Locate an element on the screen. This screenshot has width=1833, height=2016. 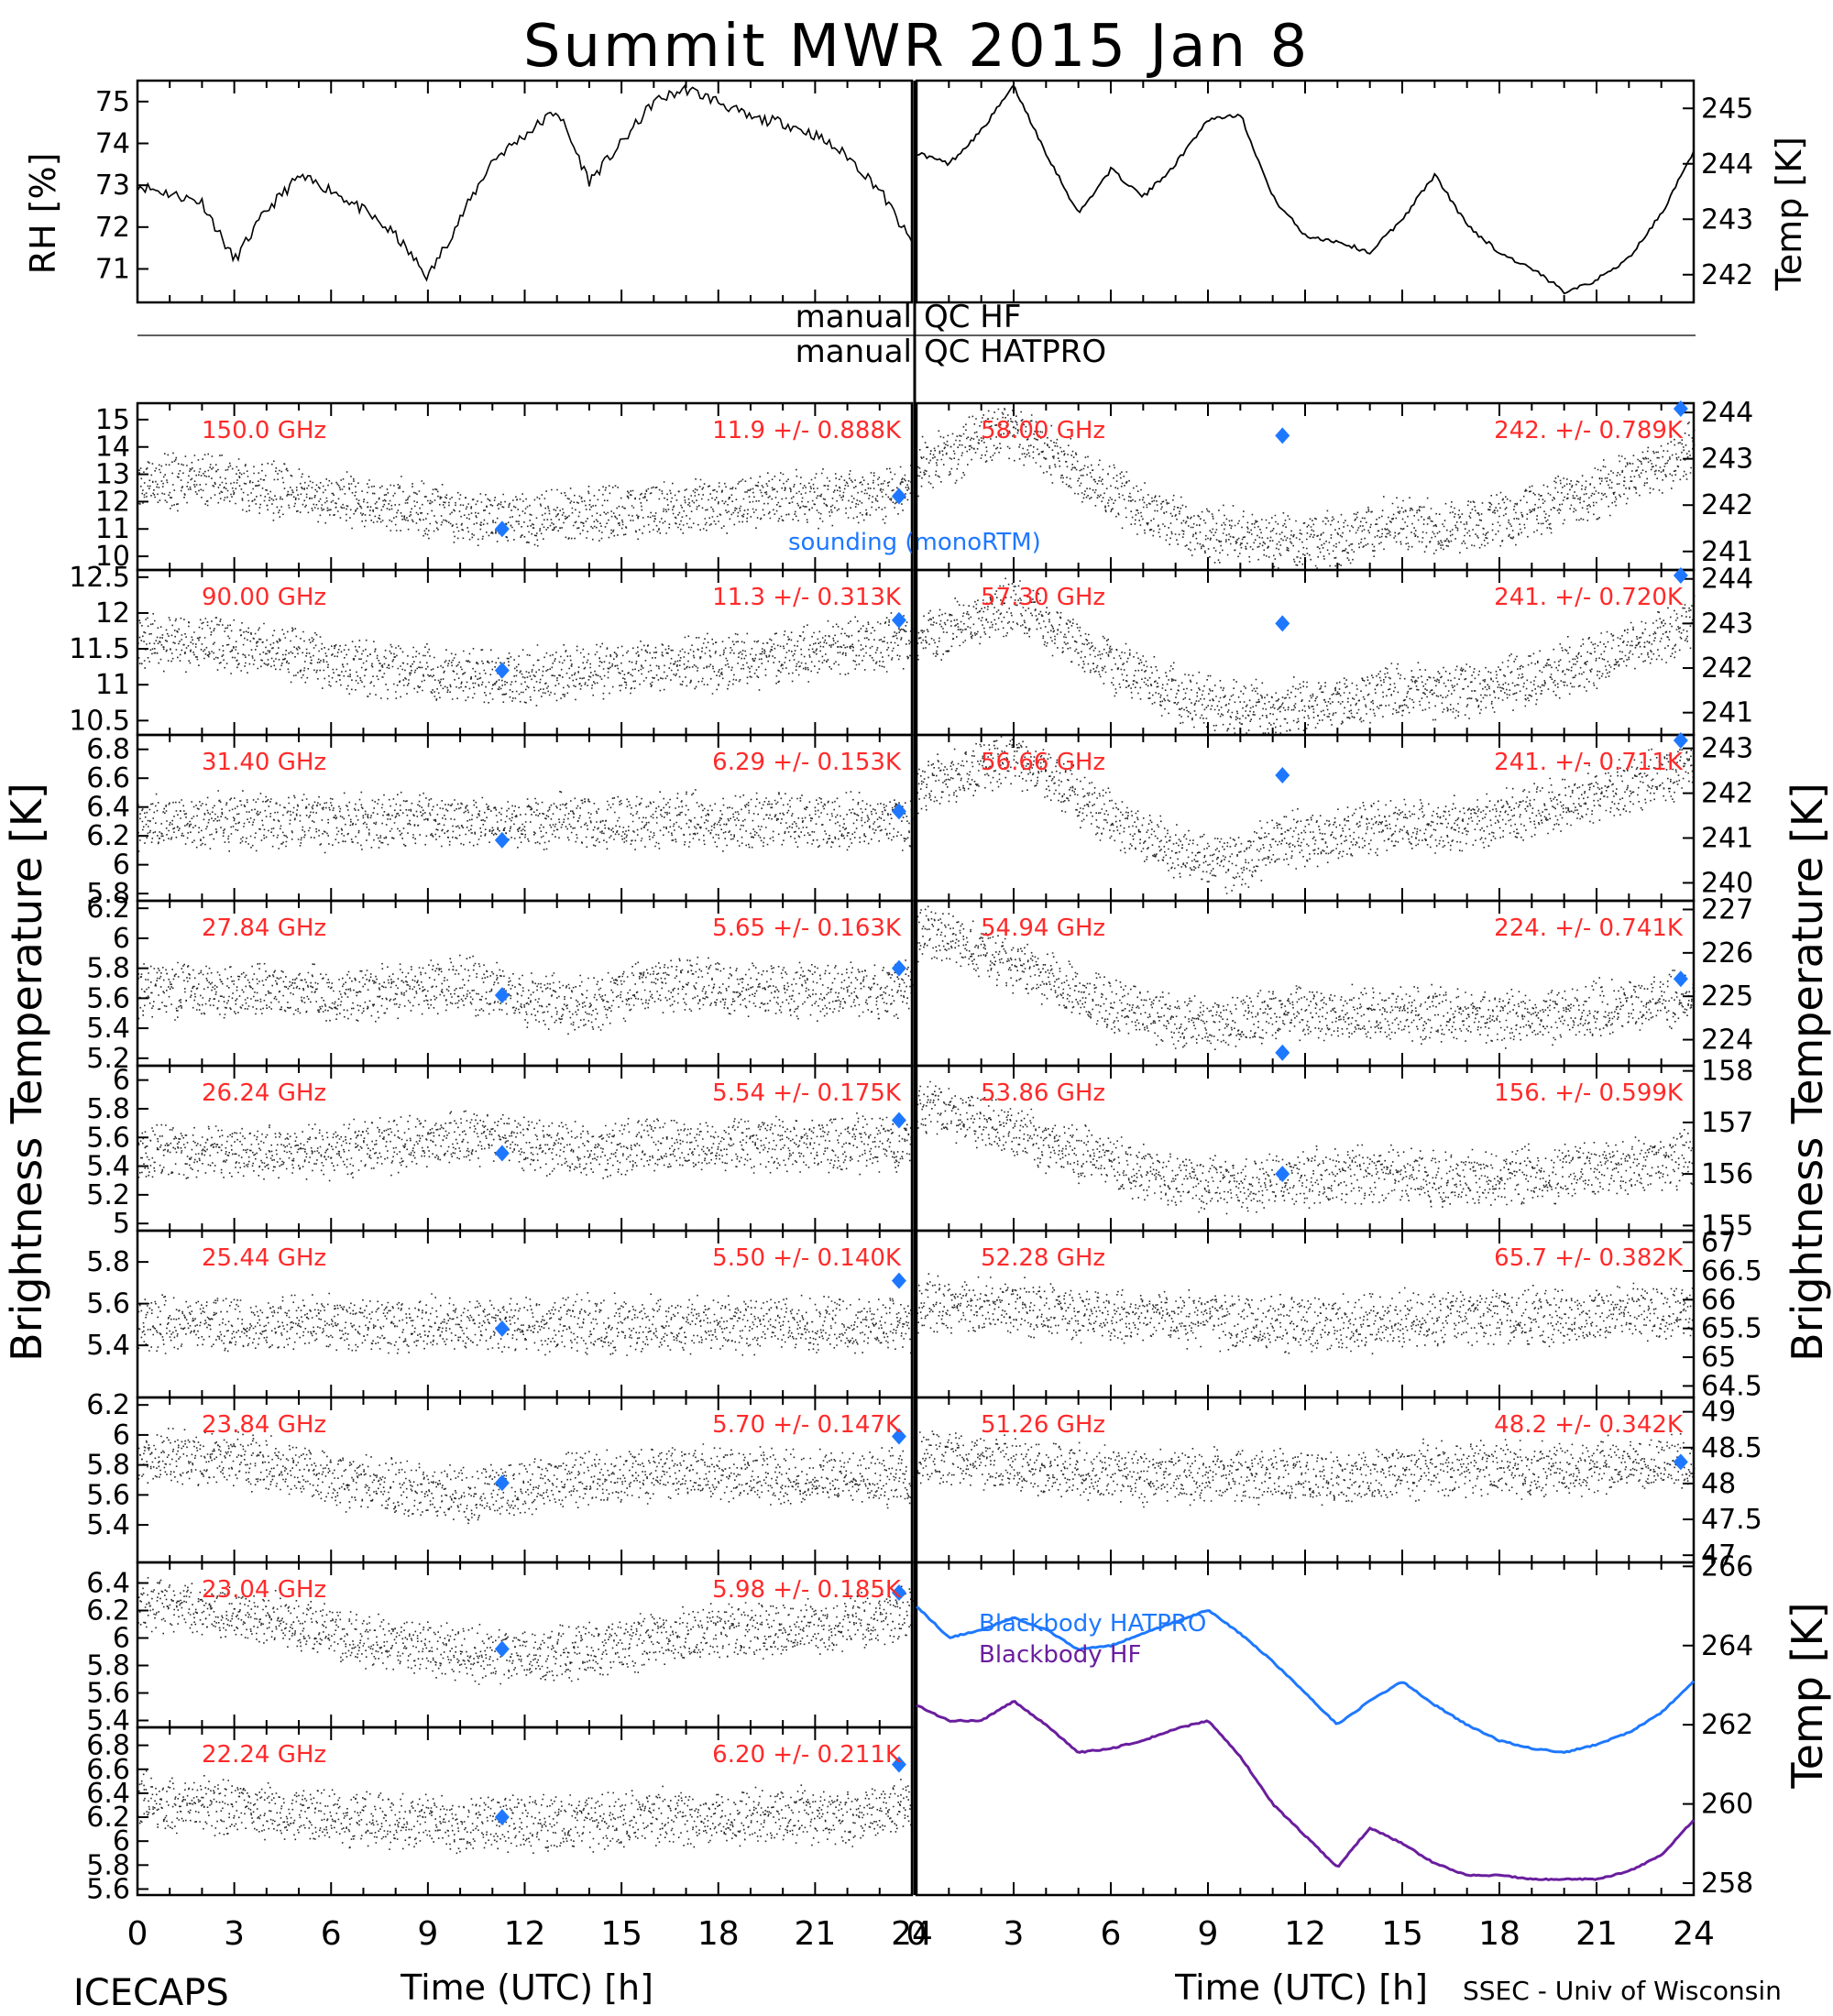
panel-53-86-ghz-freq-label: 53.86 GHz is located at coordinates (1043, 1093).